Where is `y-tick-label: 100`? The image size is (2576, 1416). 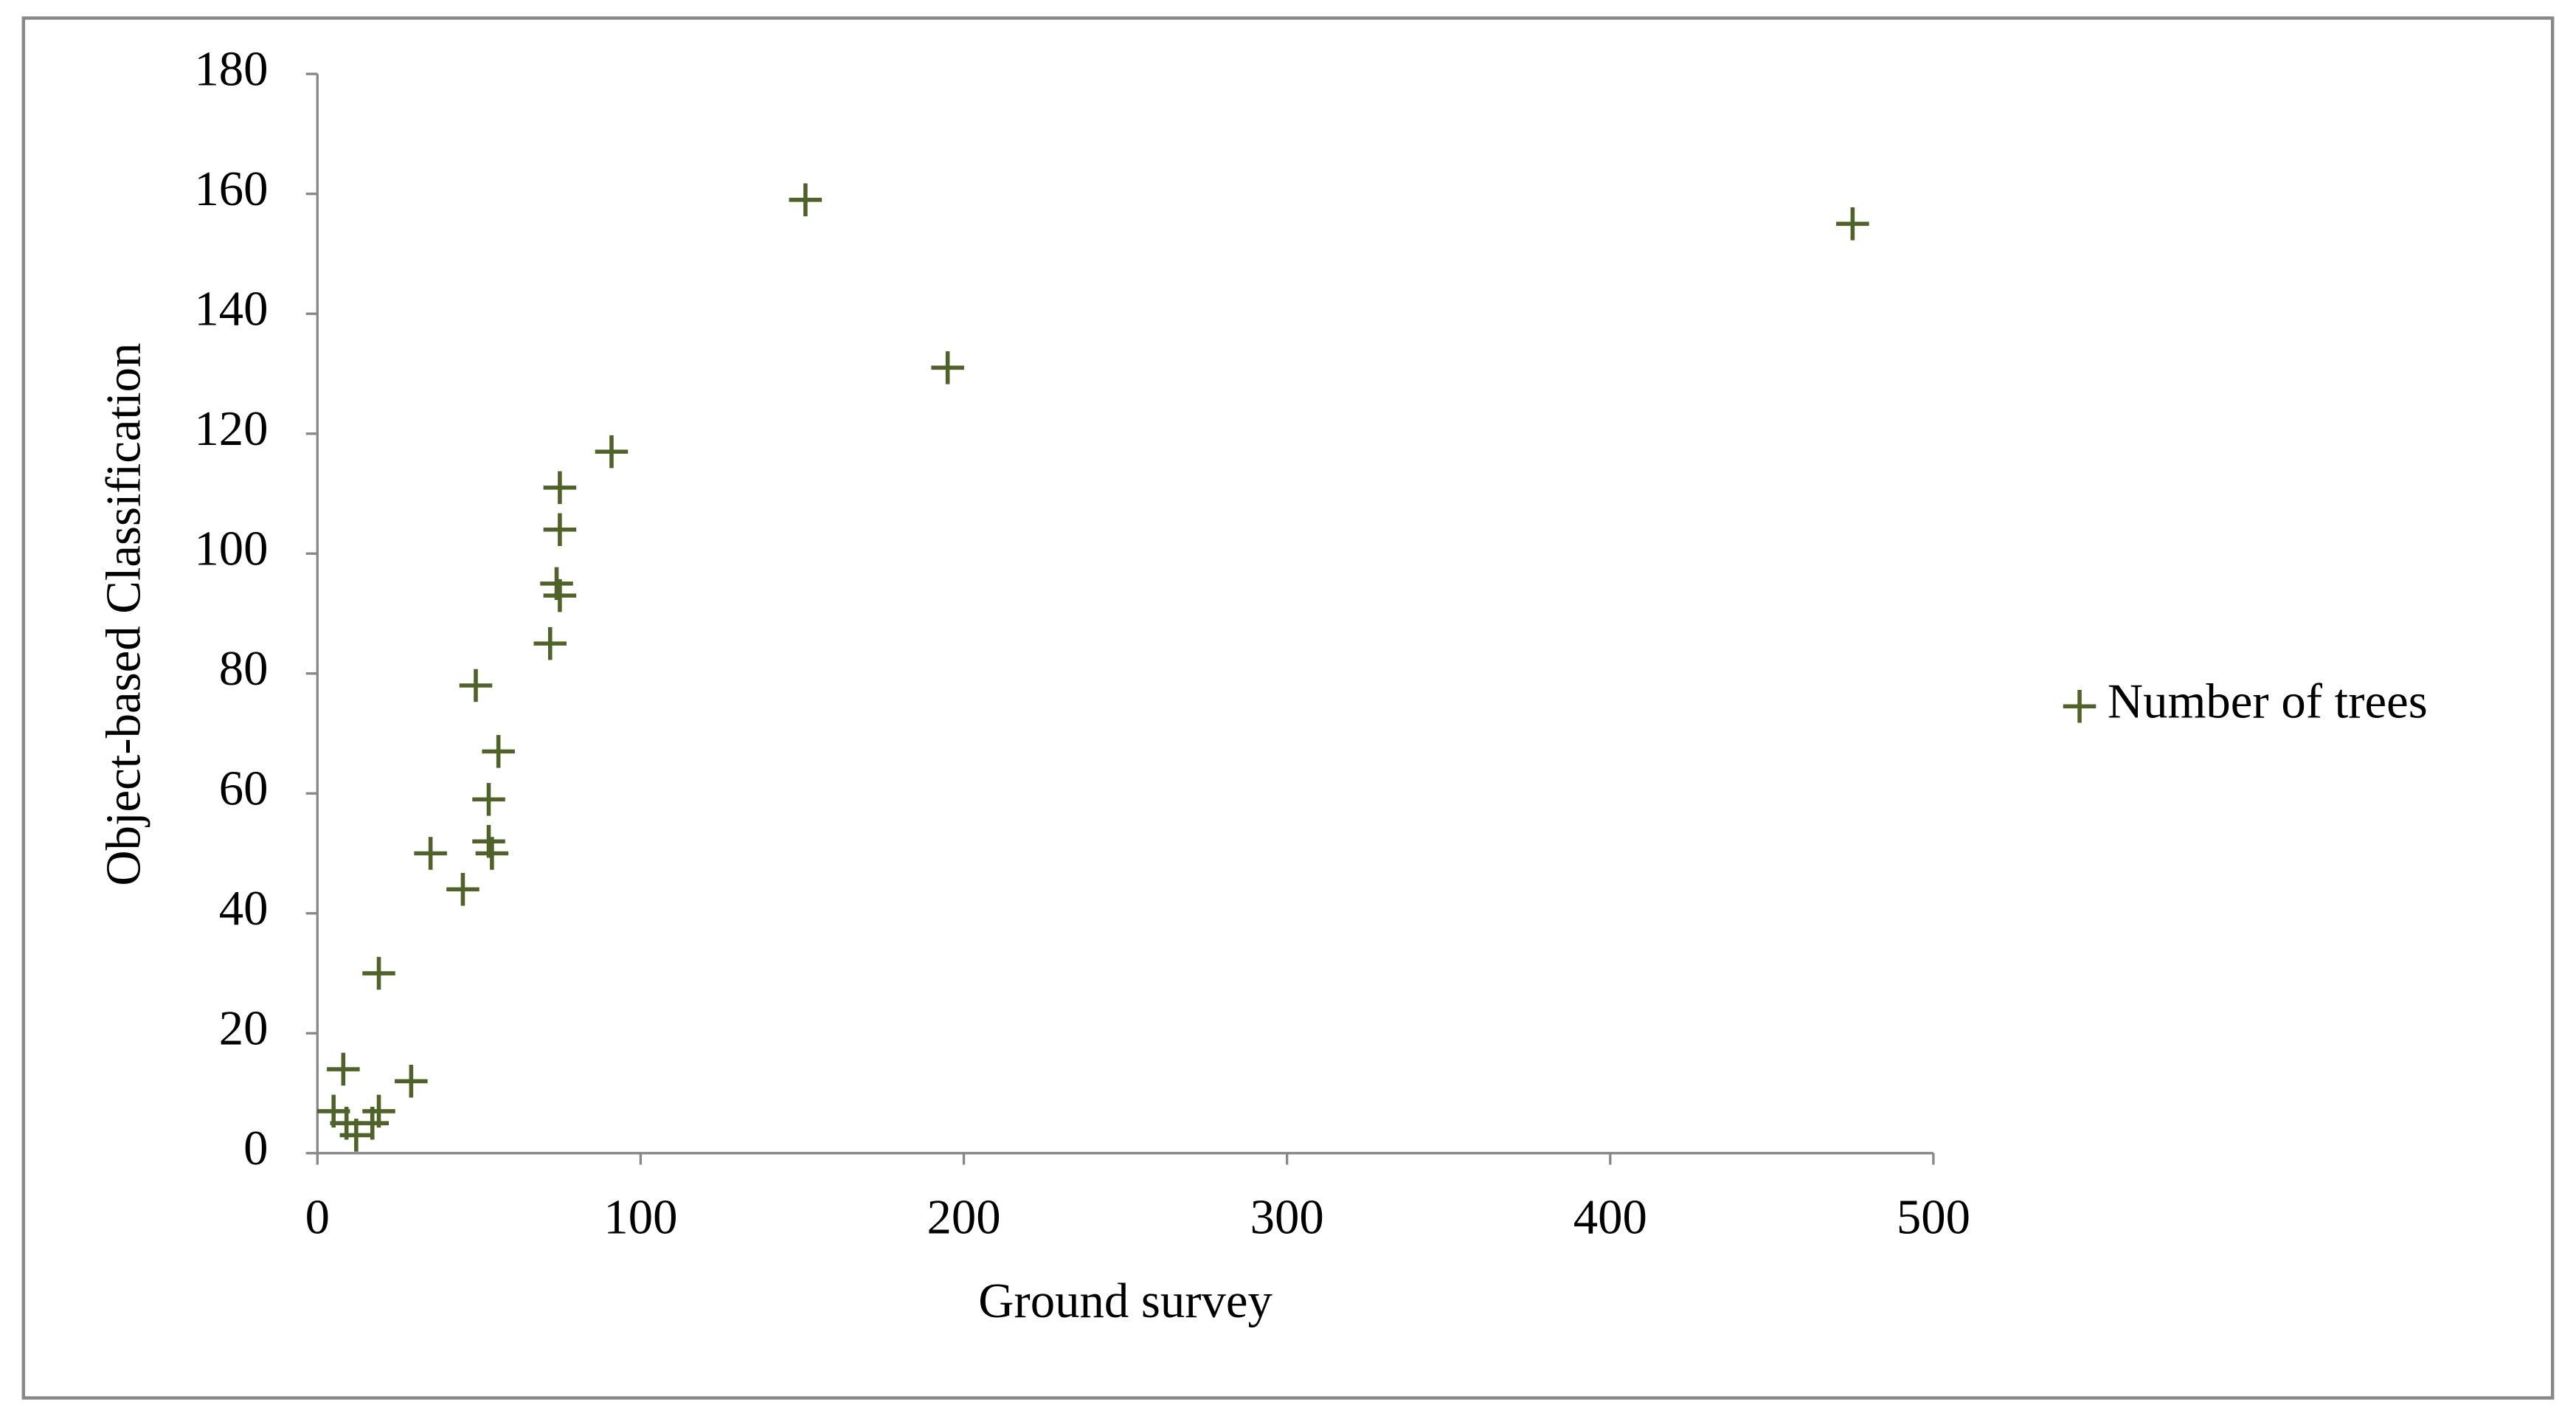
y-tick-label: 100 is located at coordinates (231, 549).